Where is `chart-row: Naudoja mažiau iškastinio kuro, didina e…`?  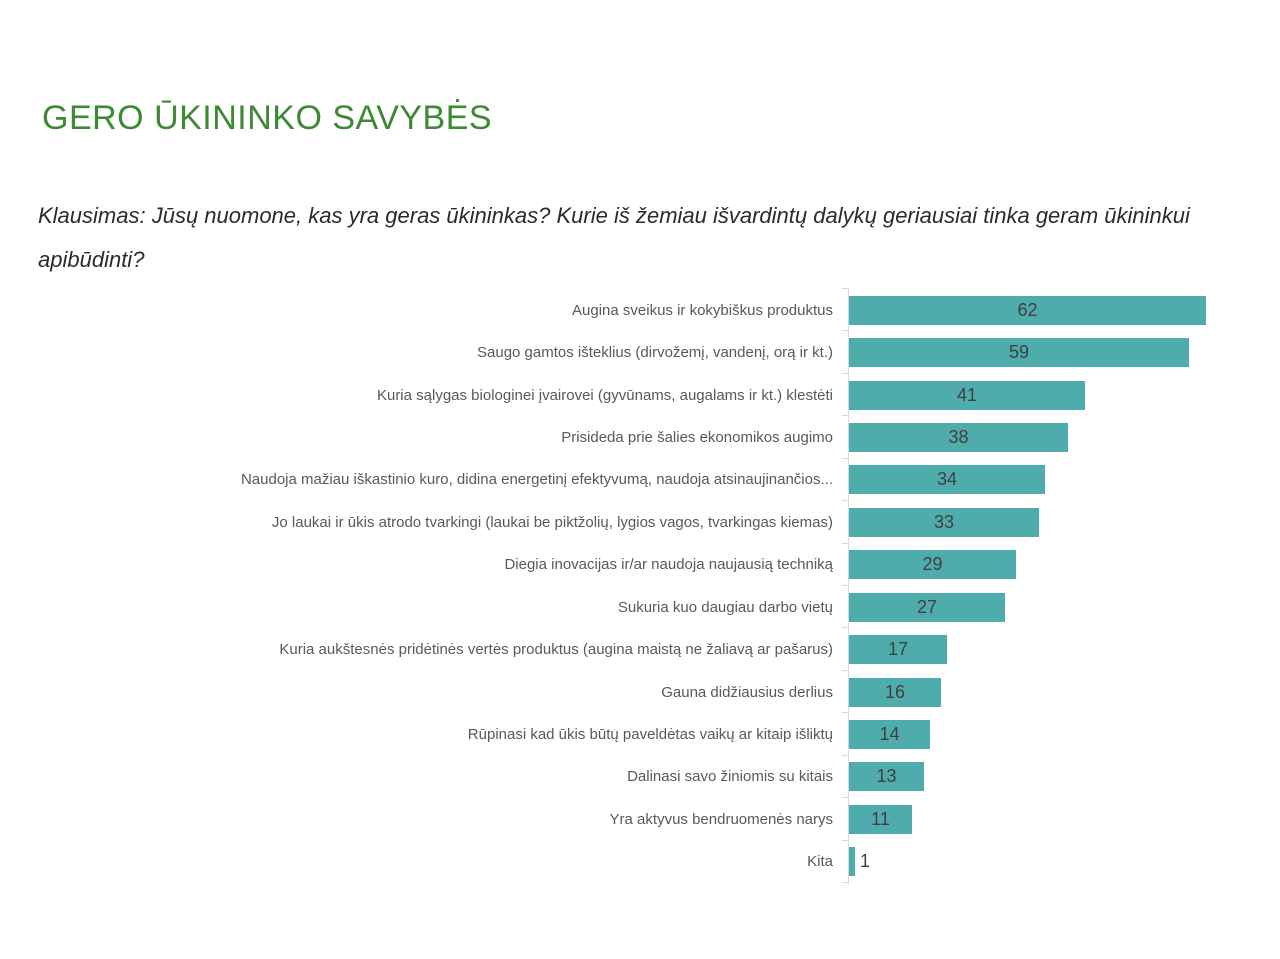
chart-row: Naudoja mažiau iškastinio kuro, didina e… is located at coordinates (640, 480).